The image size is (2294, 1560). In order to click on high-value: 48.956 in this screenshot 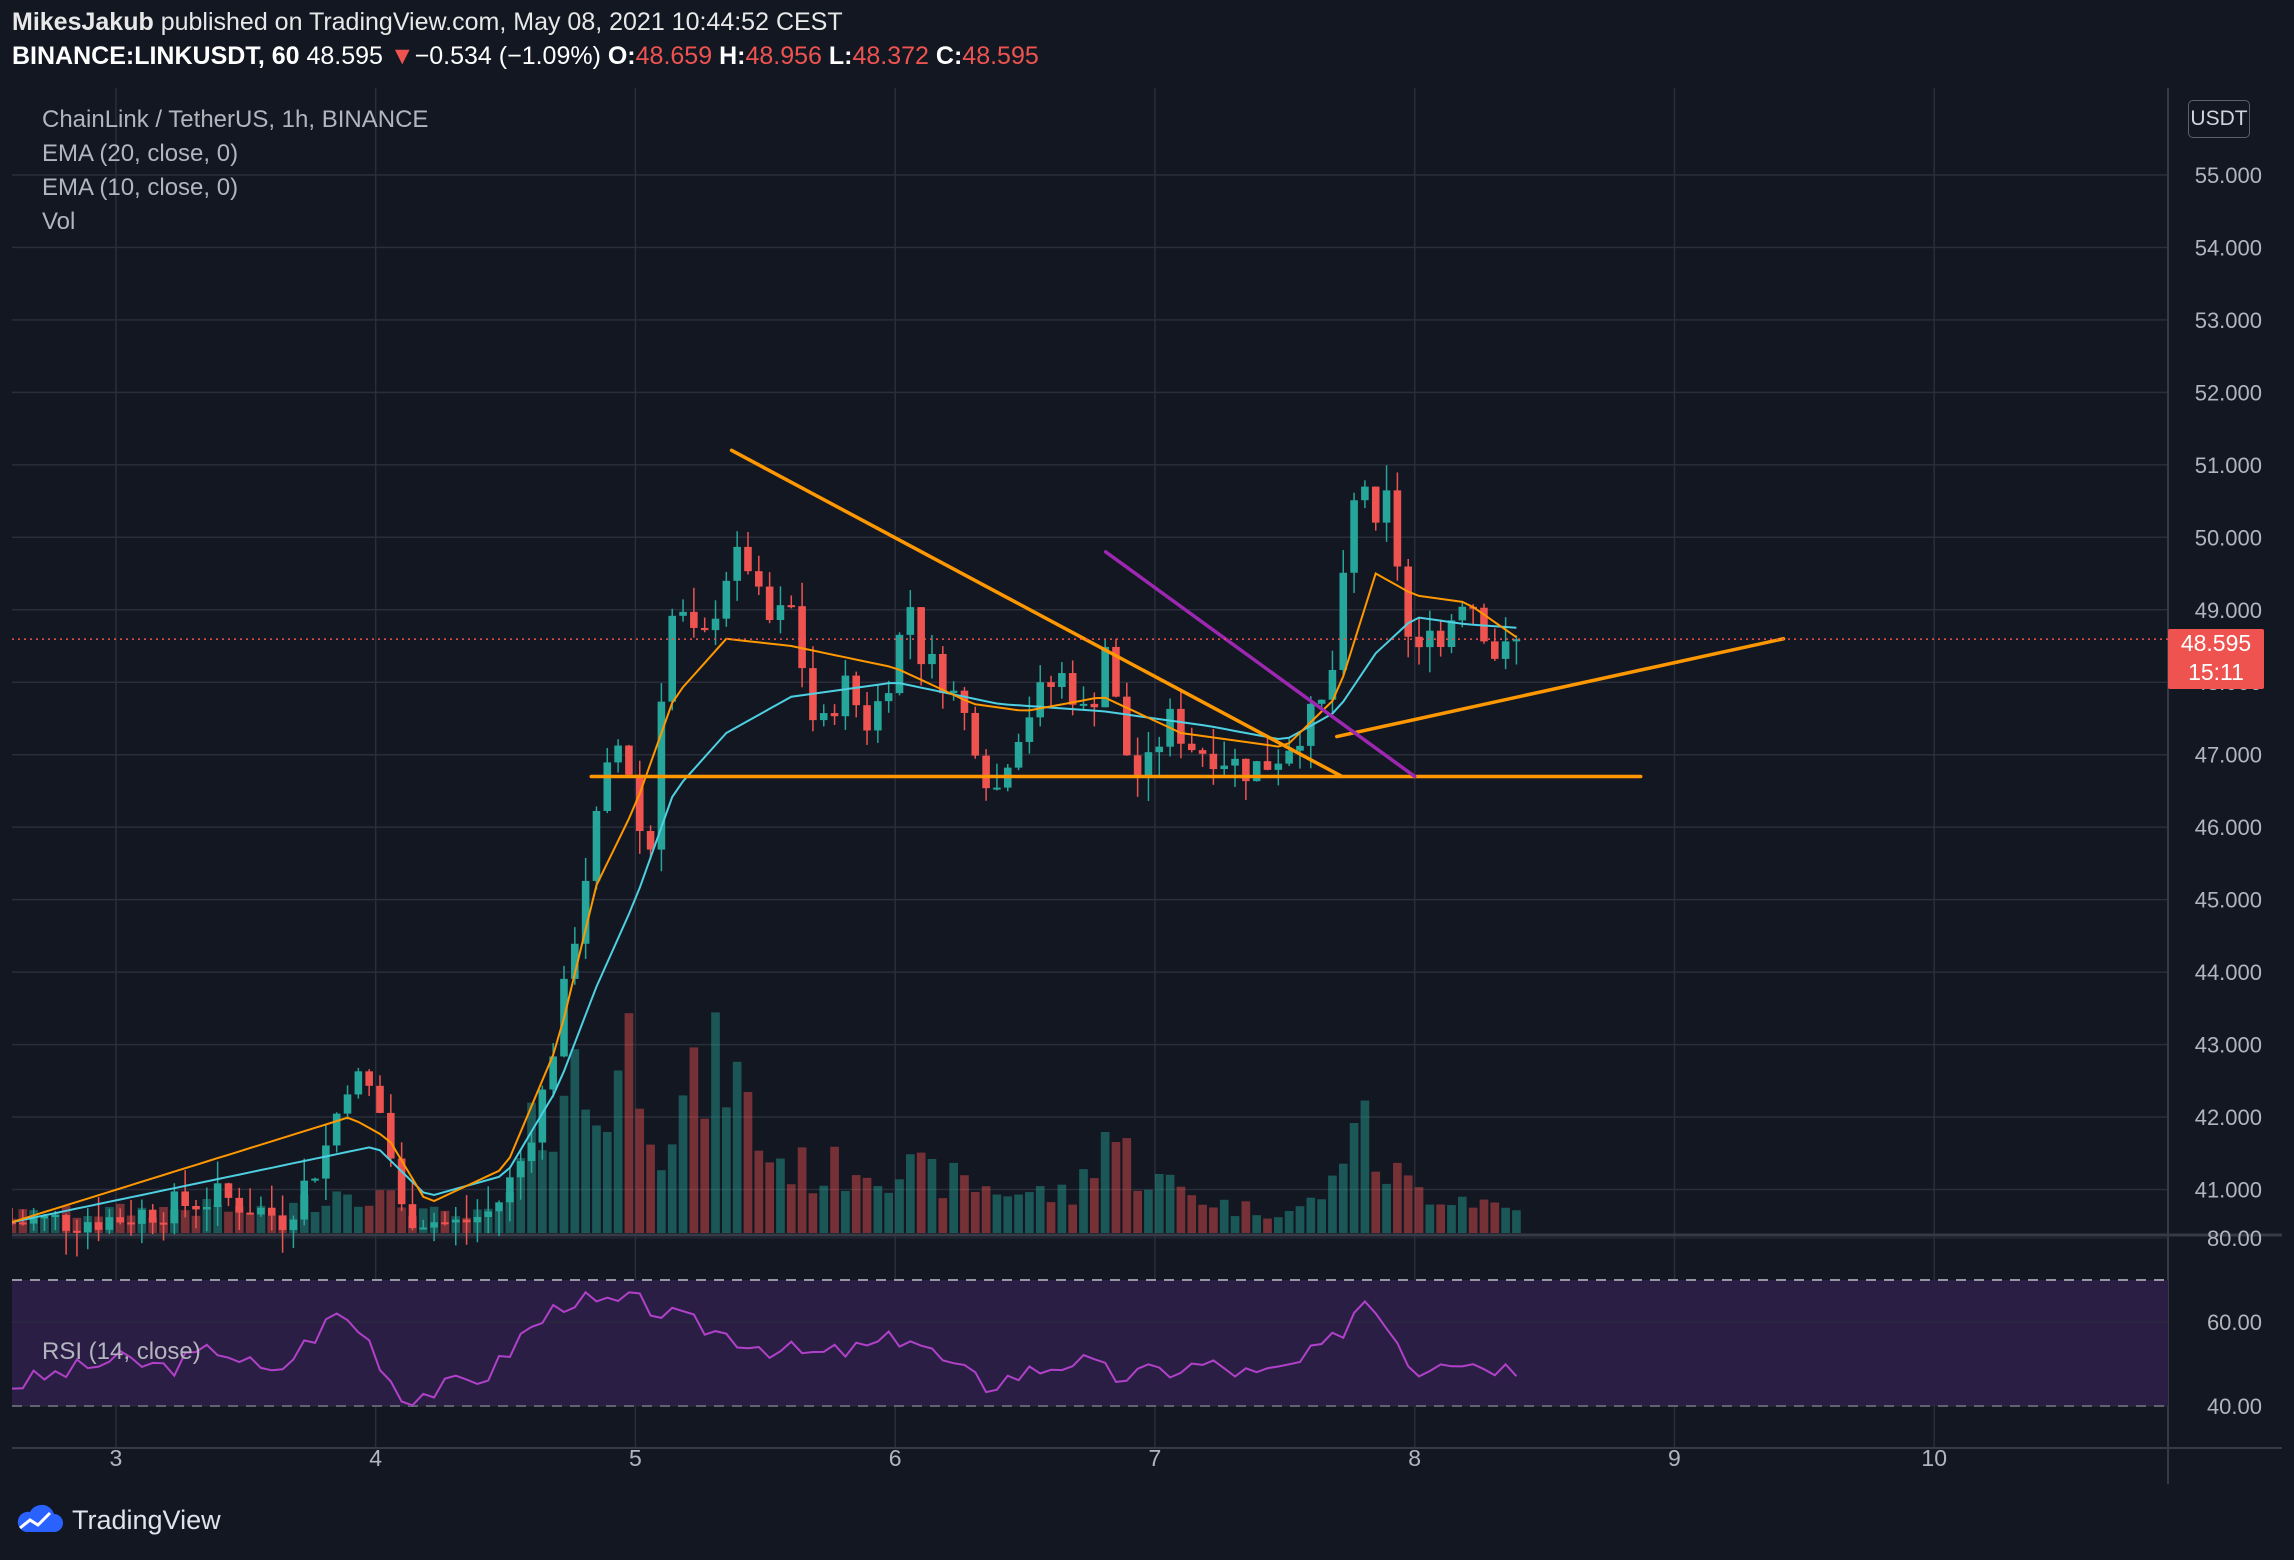, I will do `click(783, 56)`.